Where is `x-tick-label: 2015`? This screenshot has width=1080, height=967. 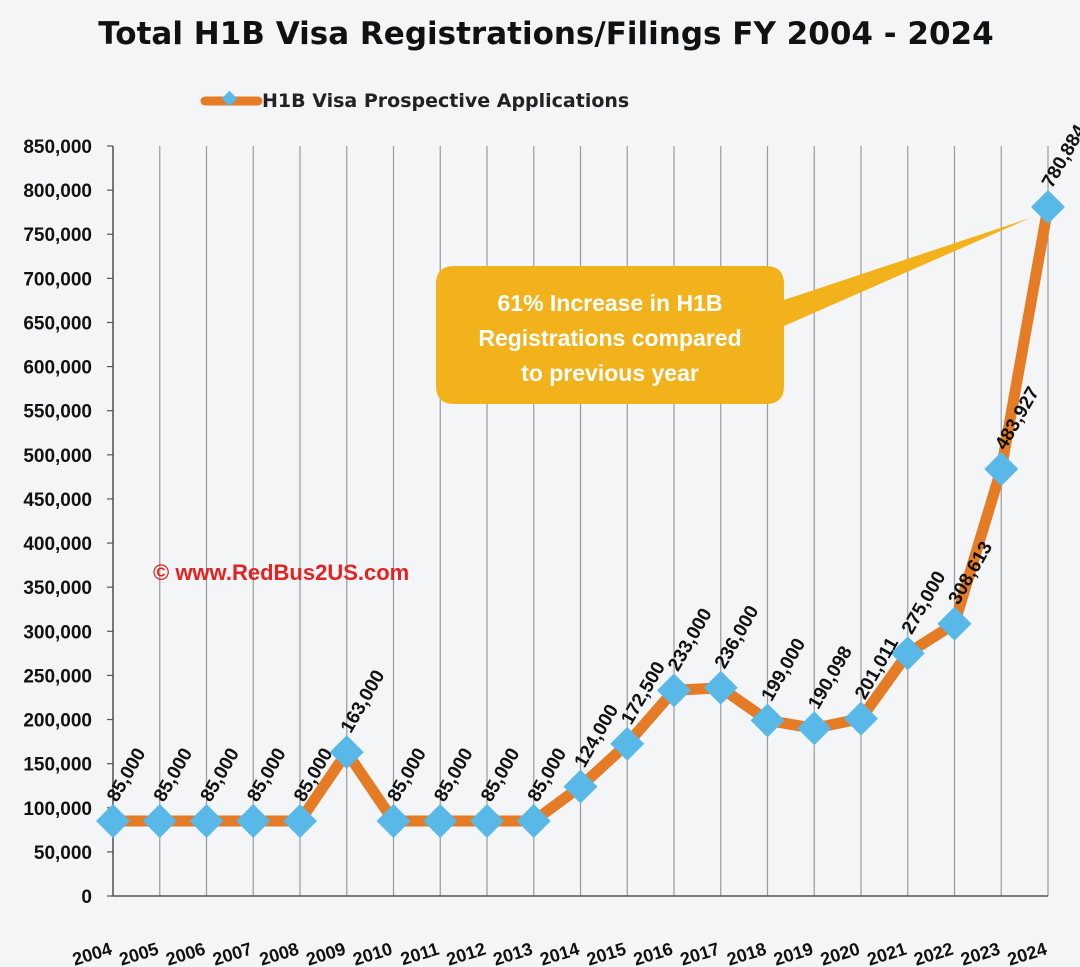
x-tick-label: 2015 is located at coordinates (606, 953).